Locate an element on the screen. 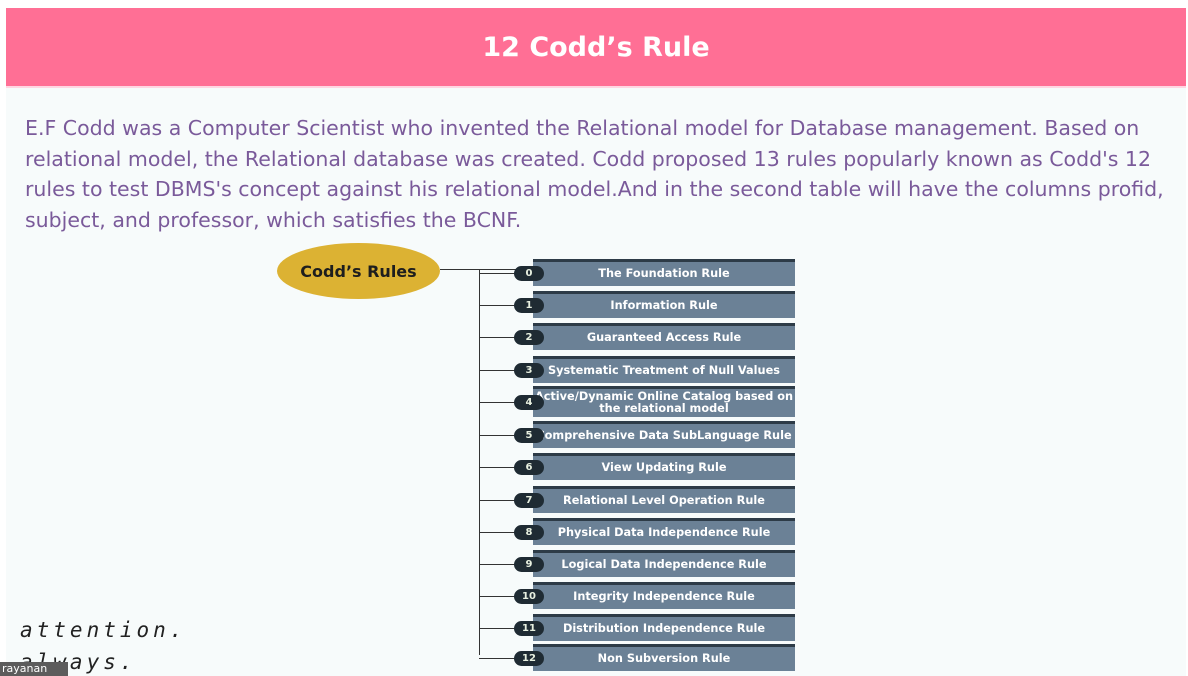 The image size is (1188, 676). rule-number-badge: 12 is located at coordinates (529, 658).